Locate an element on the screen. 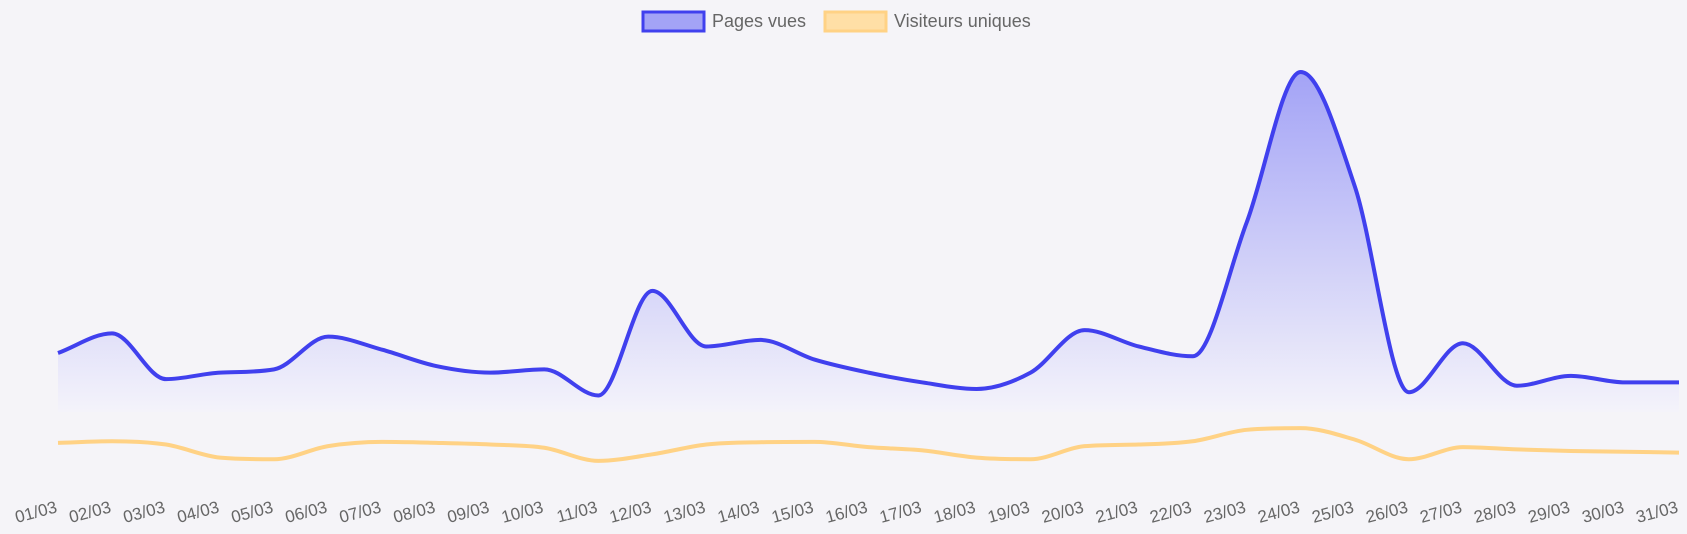 The height and width of the screenshot is (534, 1687). x-tick-label: 30/03 is located at coordinates (1603, 512).